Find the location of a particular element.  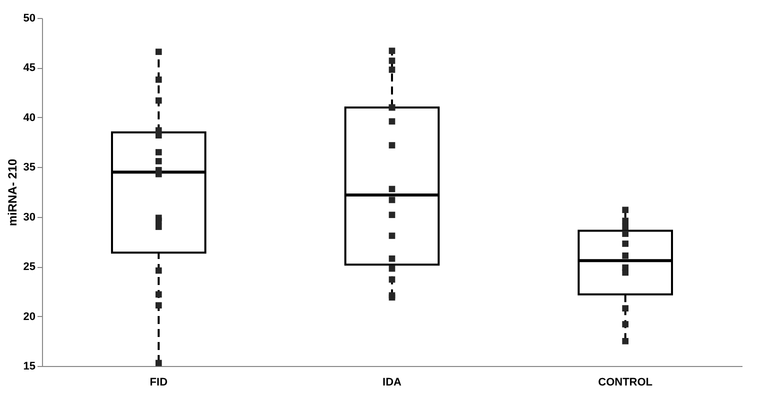

y-tick-label: 30 is located at coordinates (29, 217).